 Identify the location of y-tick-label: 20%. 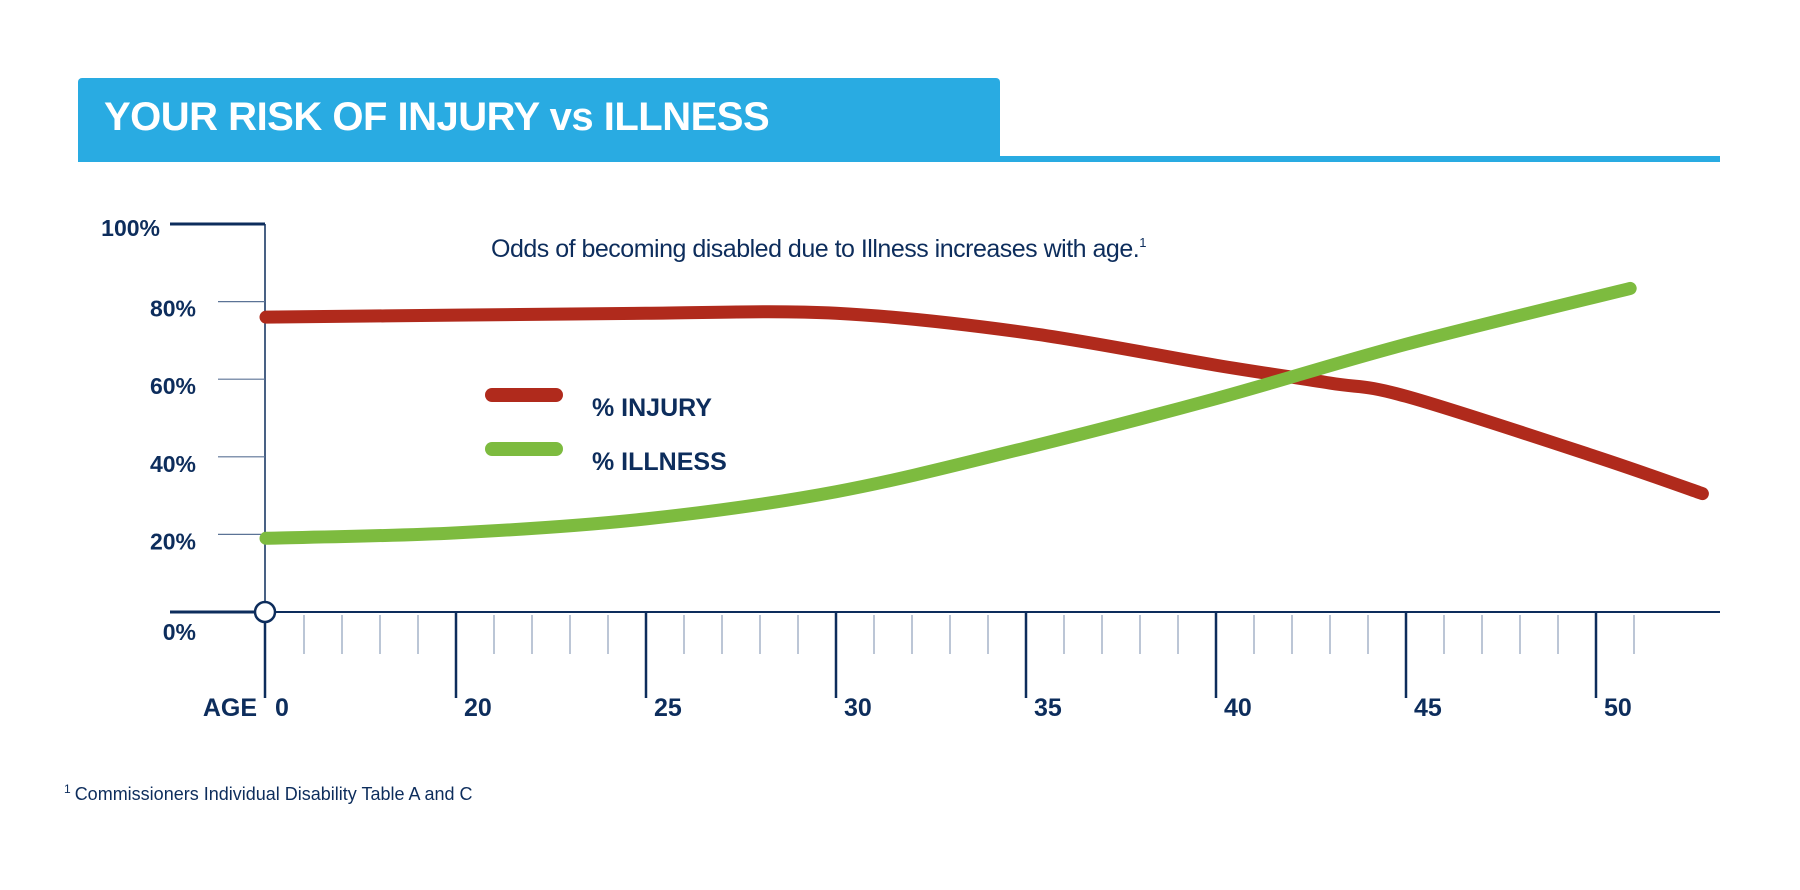
(173, 541).